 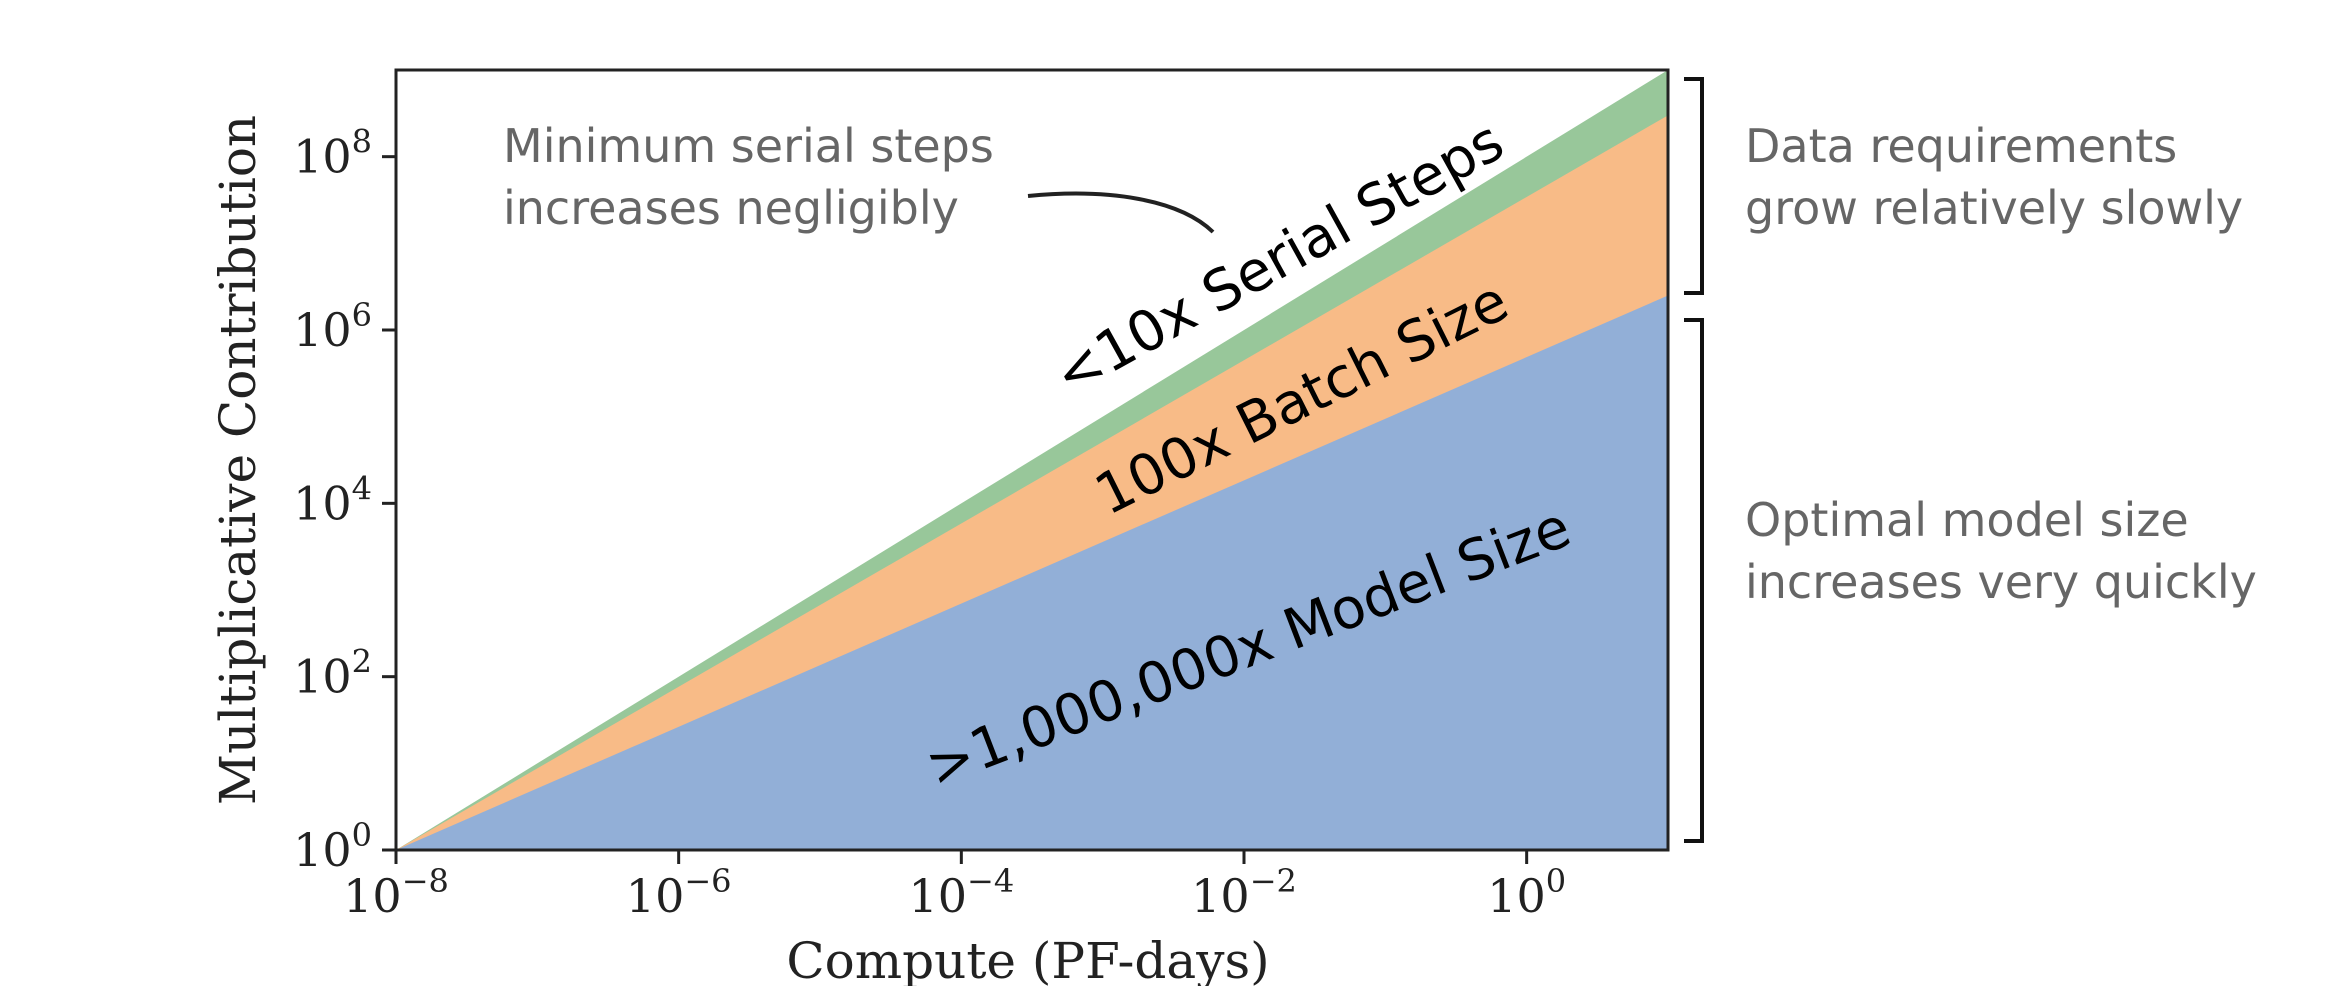 I want to click on y-axis: 10⁰ 10² 10⁴ 10⁶ 10⁸, so click(x=344, y=500).